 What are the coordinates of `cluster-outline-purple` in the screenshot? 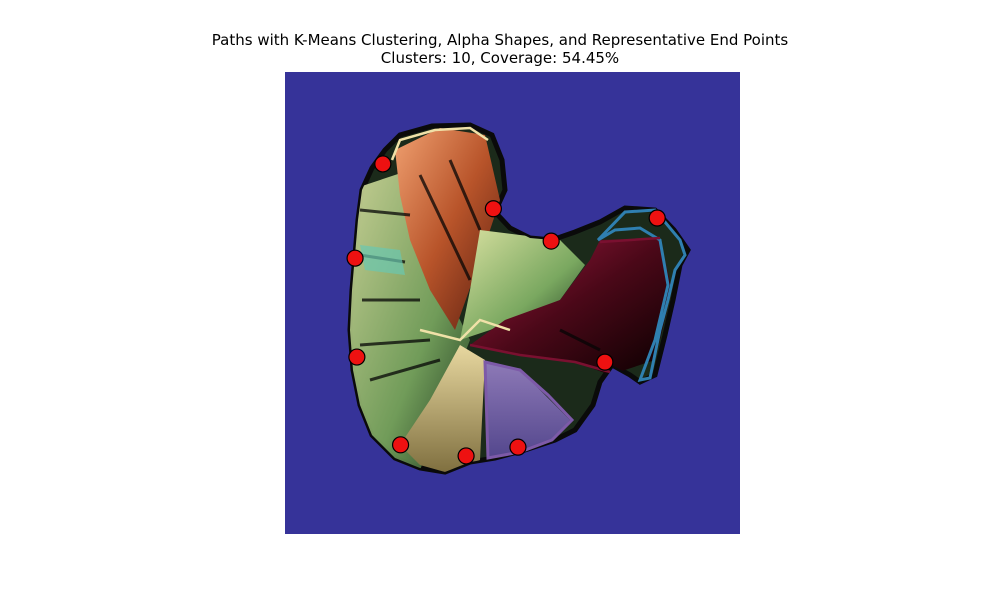 It's located at (529, 410).